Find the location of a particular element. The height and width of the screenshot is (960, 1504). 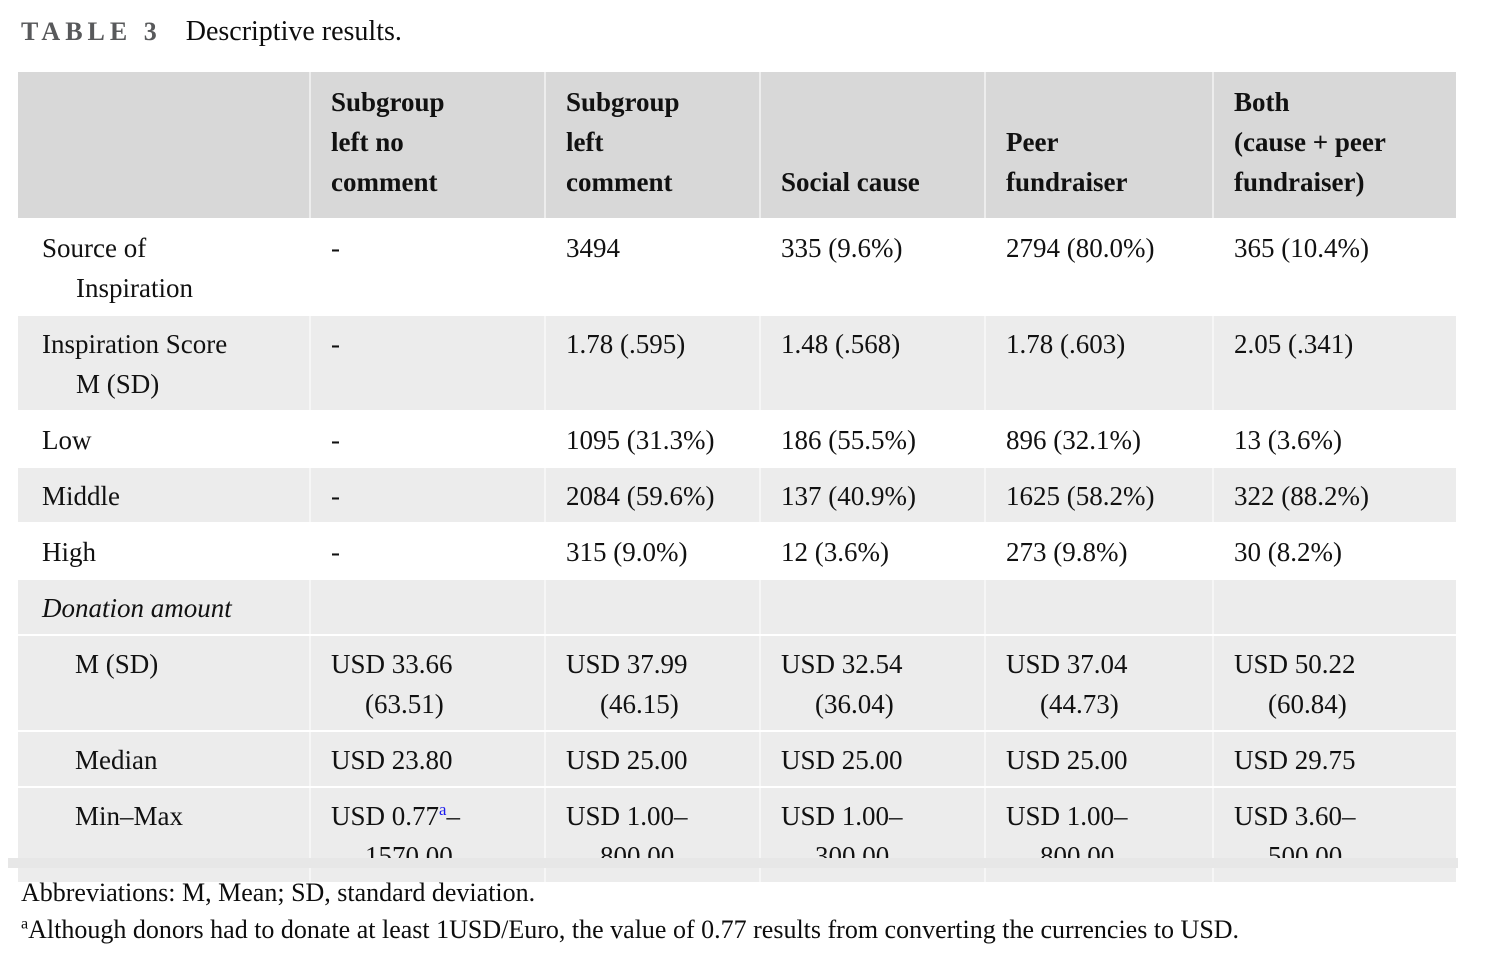

table-cell: 2.05 (.341) is located at coordinates (1334, 363).